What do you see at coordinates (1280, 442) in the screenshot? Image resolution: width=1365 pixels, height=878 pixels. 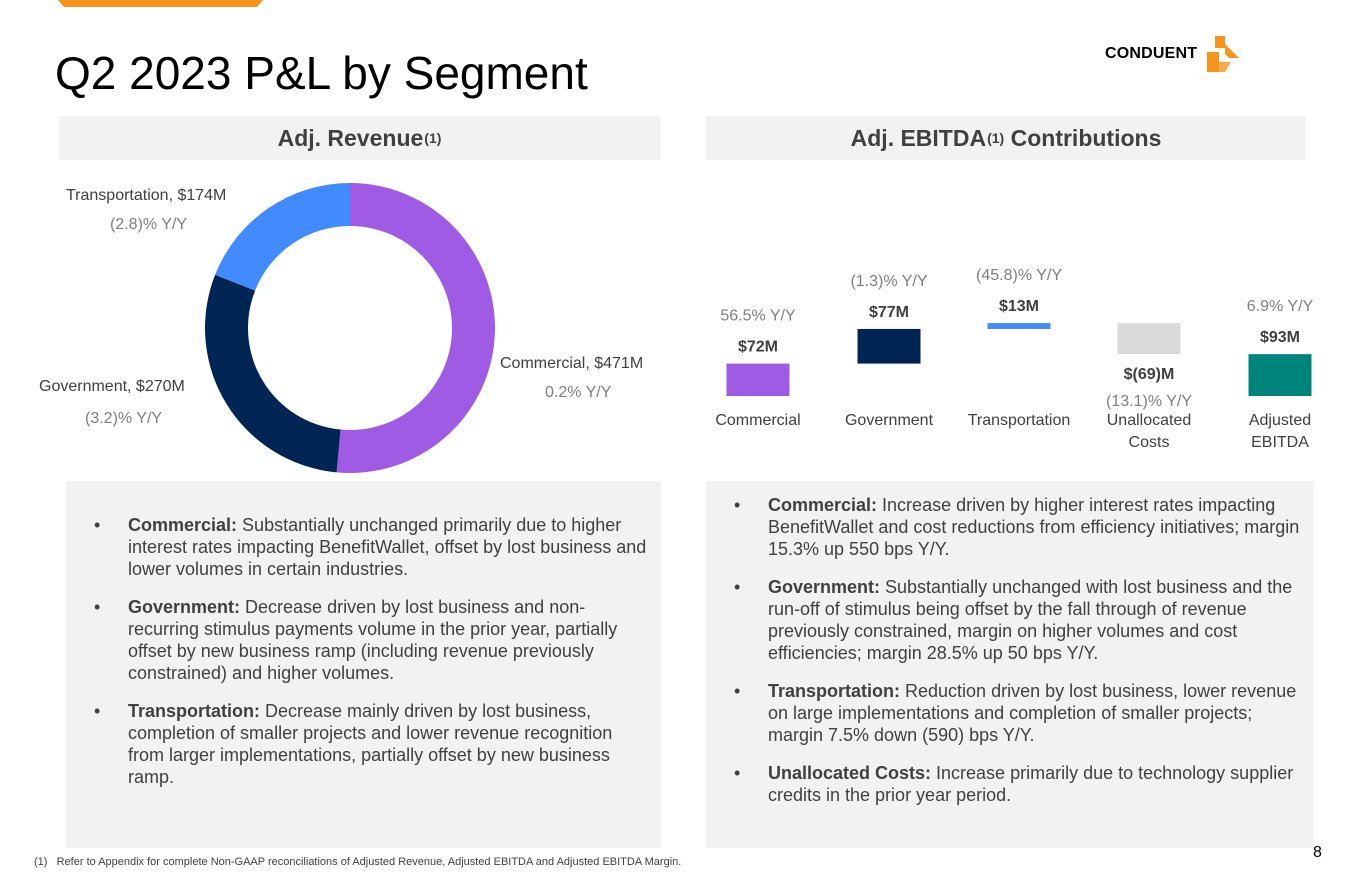 I see `category-label: EBITDA` at bounding box center [1280, 442].